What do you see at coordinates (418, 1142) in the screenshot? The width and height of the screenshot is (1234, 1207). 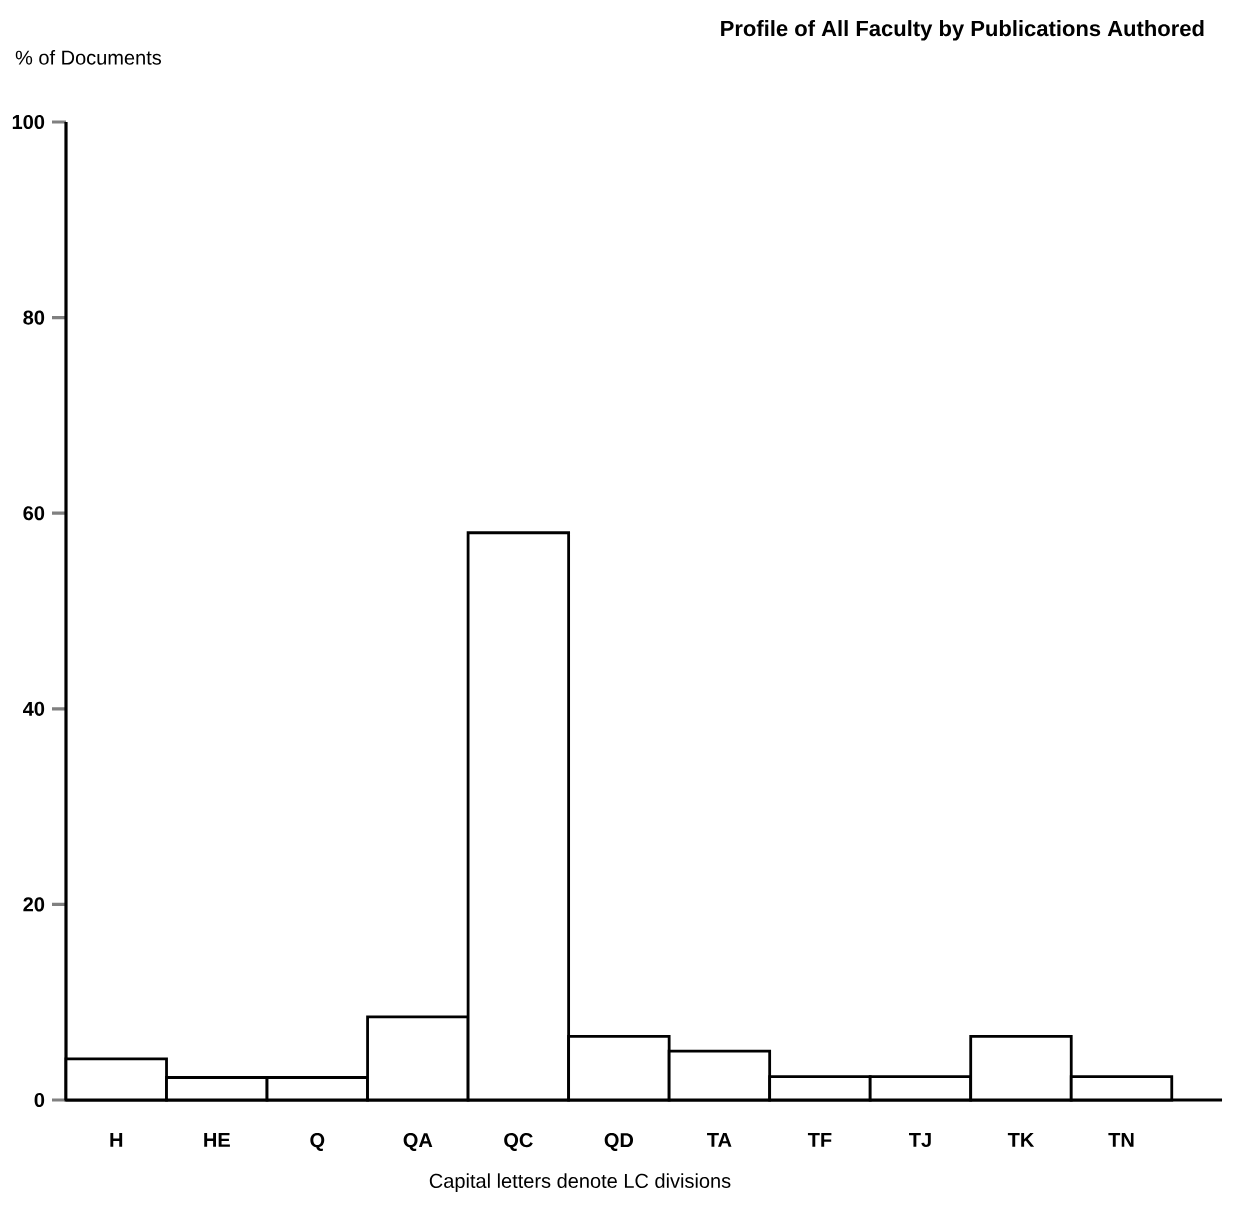 I see `x-tick-label: QA` at bounding box center [418, 1142].